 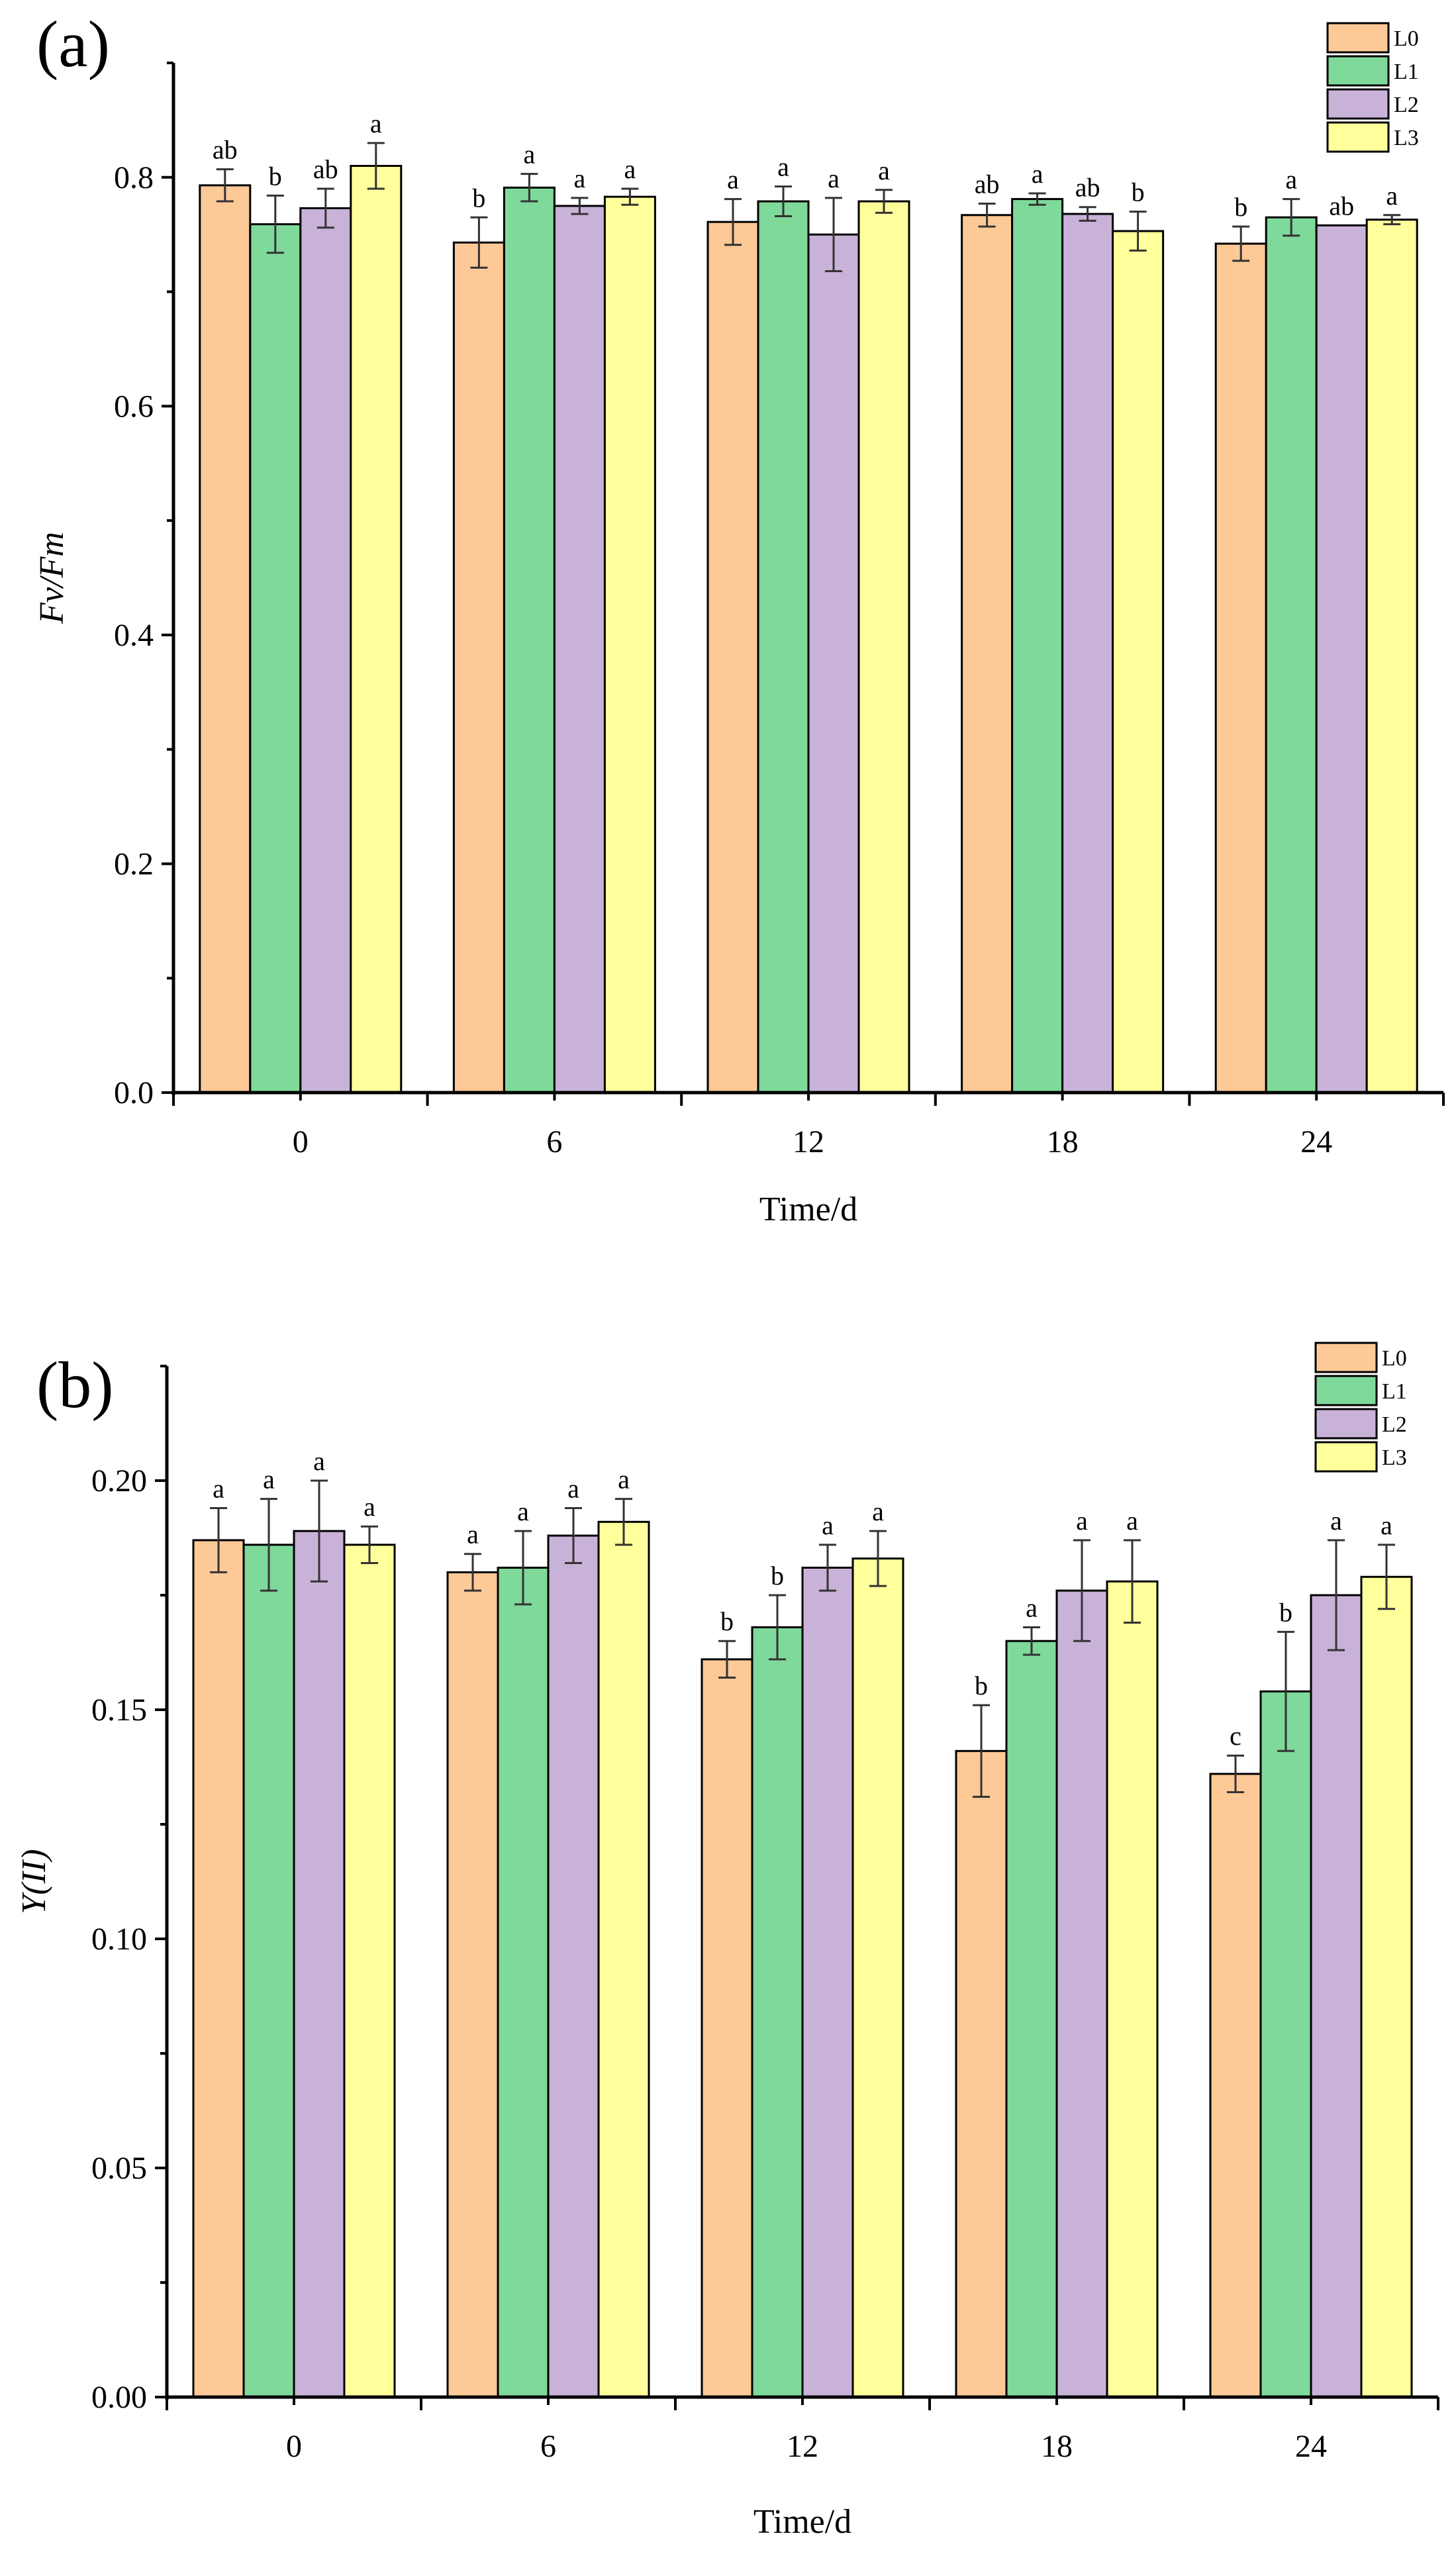 What do you see at coordinates (1358, 137) in the screenshot?
I see `legend-swatch-l3` at bounding box center [1358, 137].